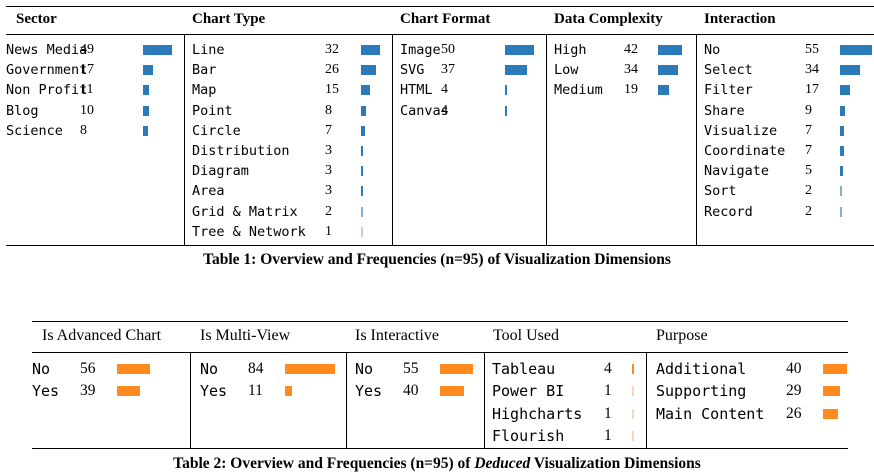 The height and width of the screenshot is (474, 874). What do you see at coordinates (578, 90) in the screenshot?
I see `row-label: Medium` at bounding box center [578, 90].